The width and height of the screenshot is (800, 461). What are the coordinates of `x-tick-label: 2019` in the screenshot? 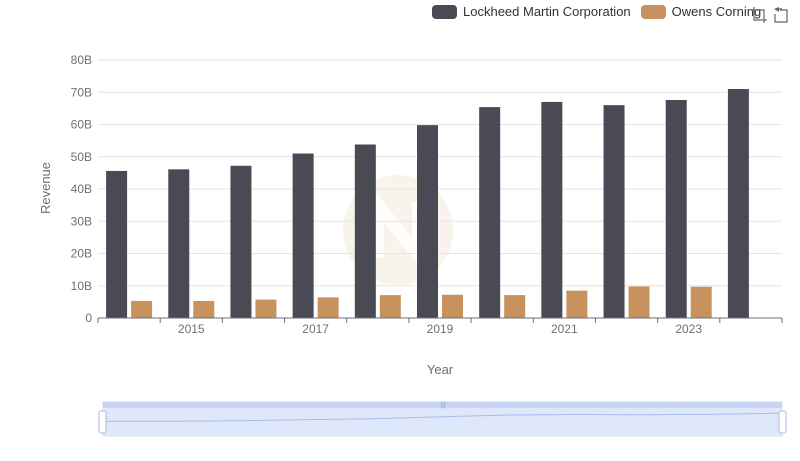 It's located at (440, 329).